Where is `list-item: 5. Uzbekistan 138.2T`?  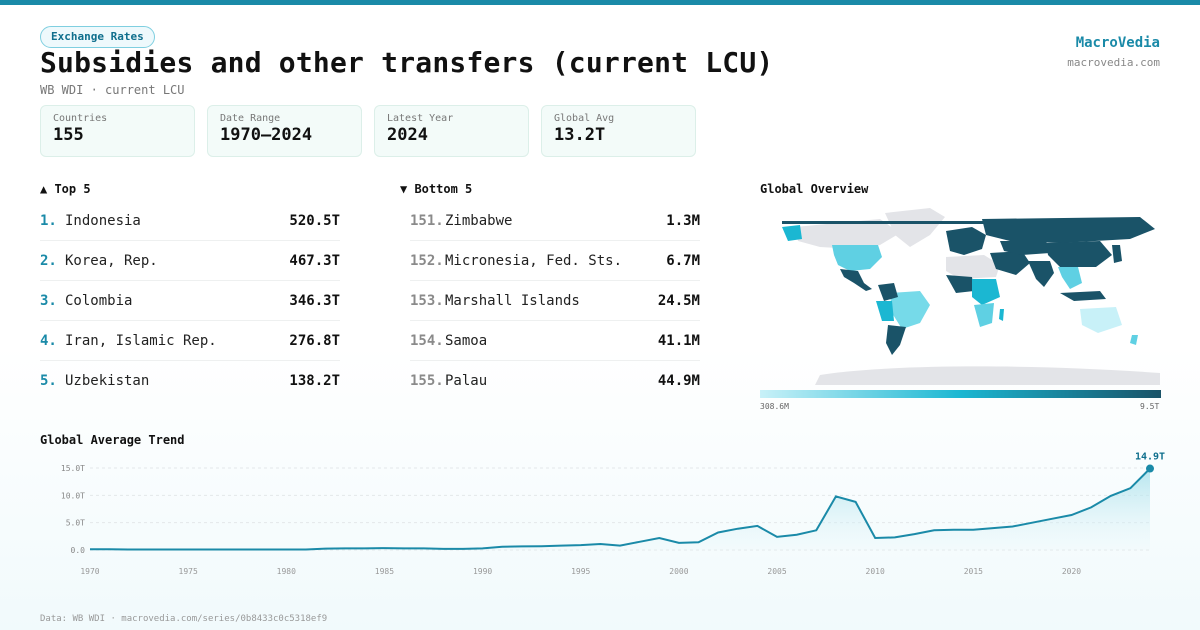 list-item: 5. Uzbekistan 138.2T is located at coordinates (190, 381).